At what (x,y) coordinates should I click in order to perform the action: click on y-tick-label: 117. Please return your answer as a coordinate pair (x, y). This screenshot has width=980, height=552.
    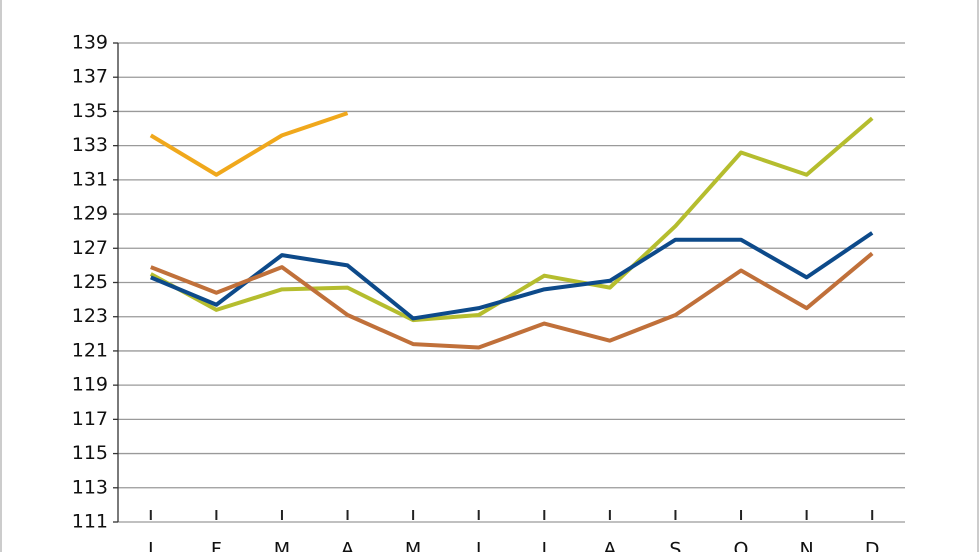
    Looking at the image, I should click on (90, 419).